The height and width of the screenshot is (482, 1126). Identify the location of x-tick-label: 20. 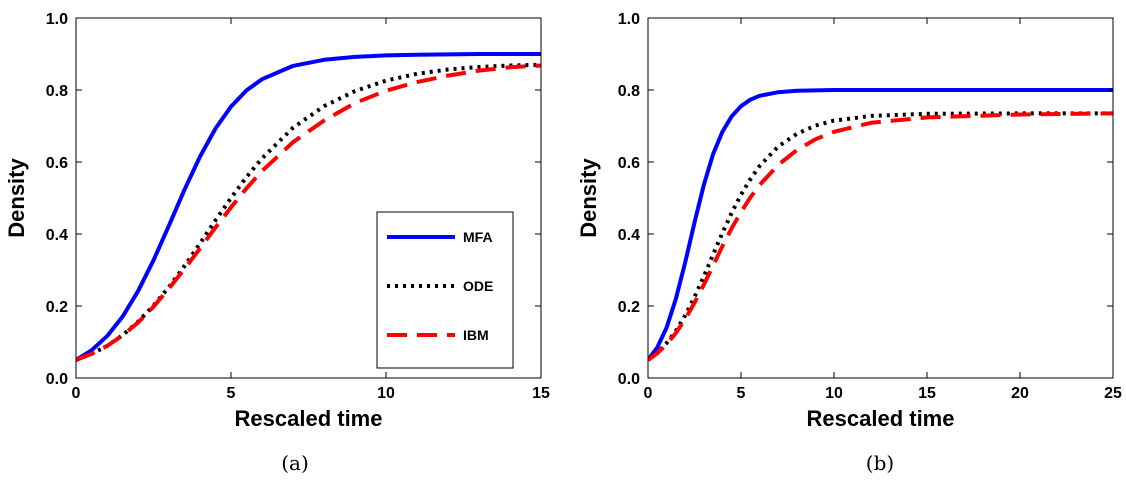
(1020, 393).